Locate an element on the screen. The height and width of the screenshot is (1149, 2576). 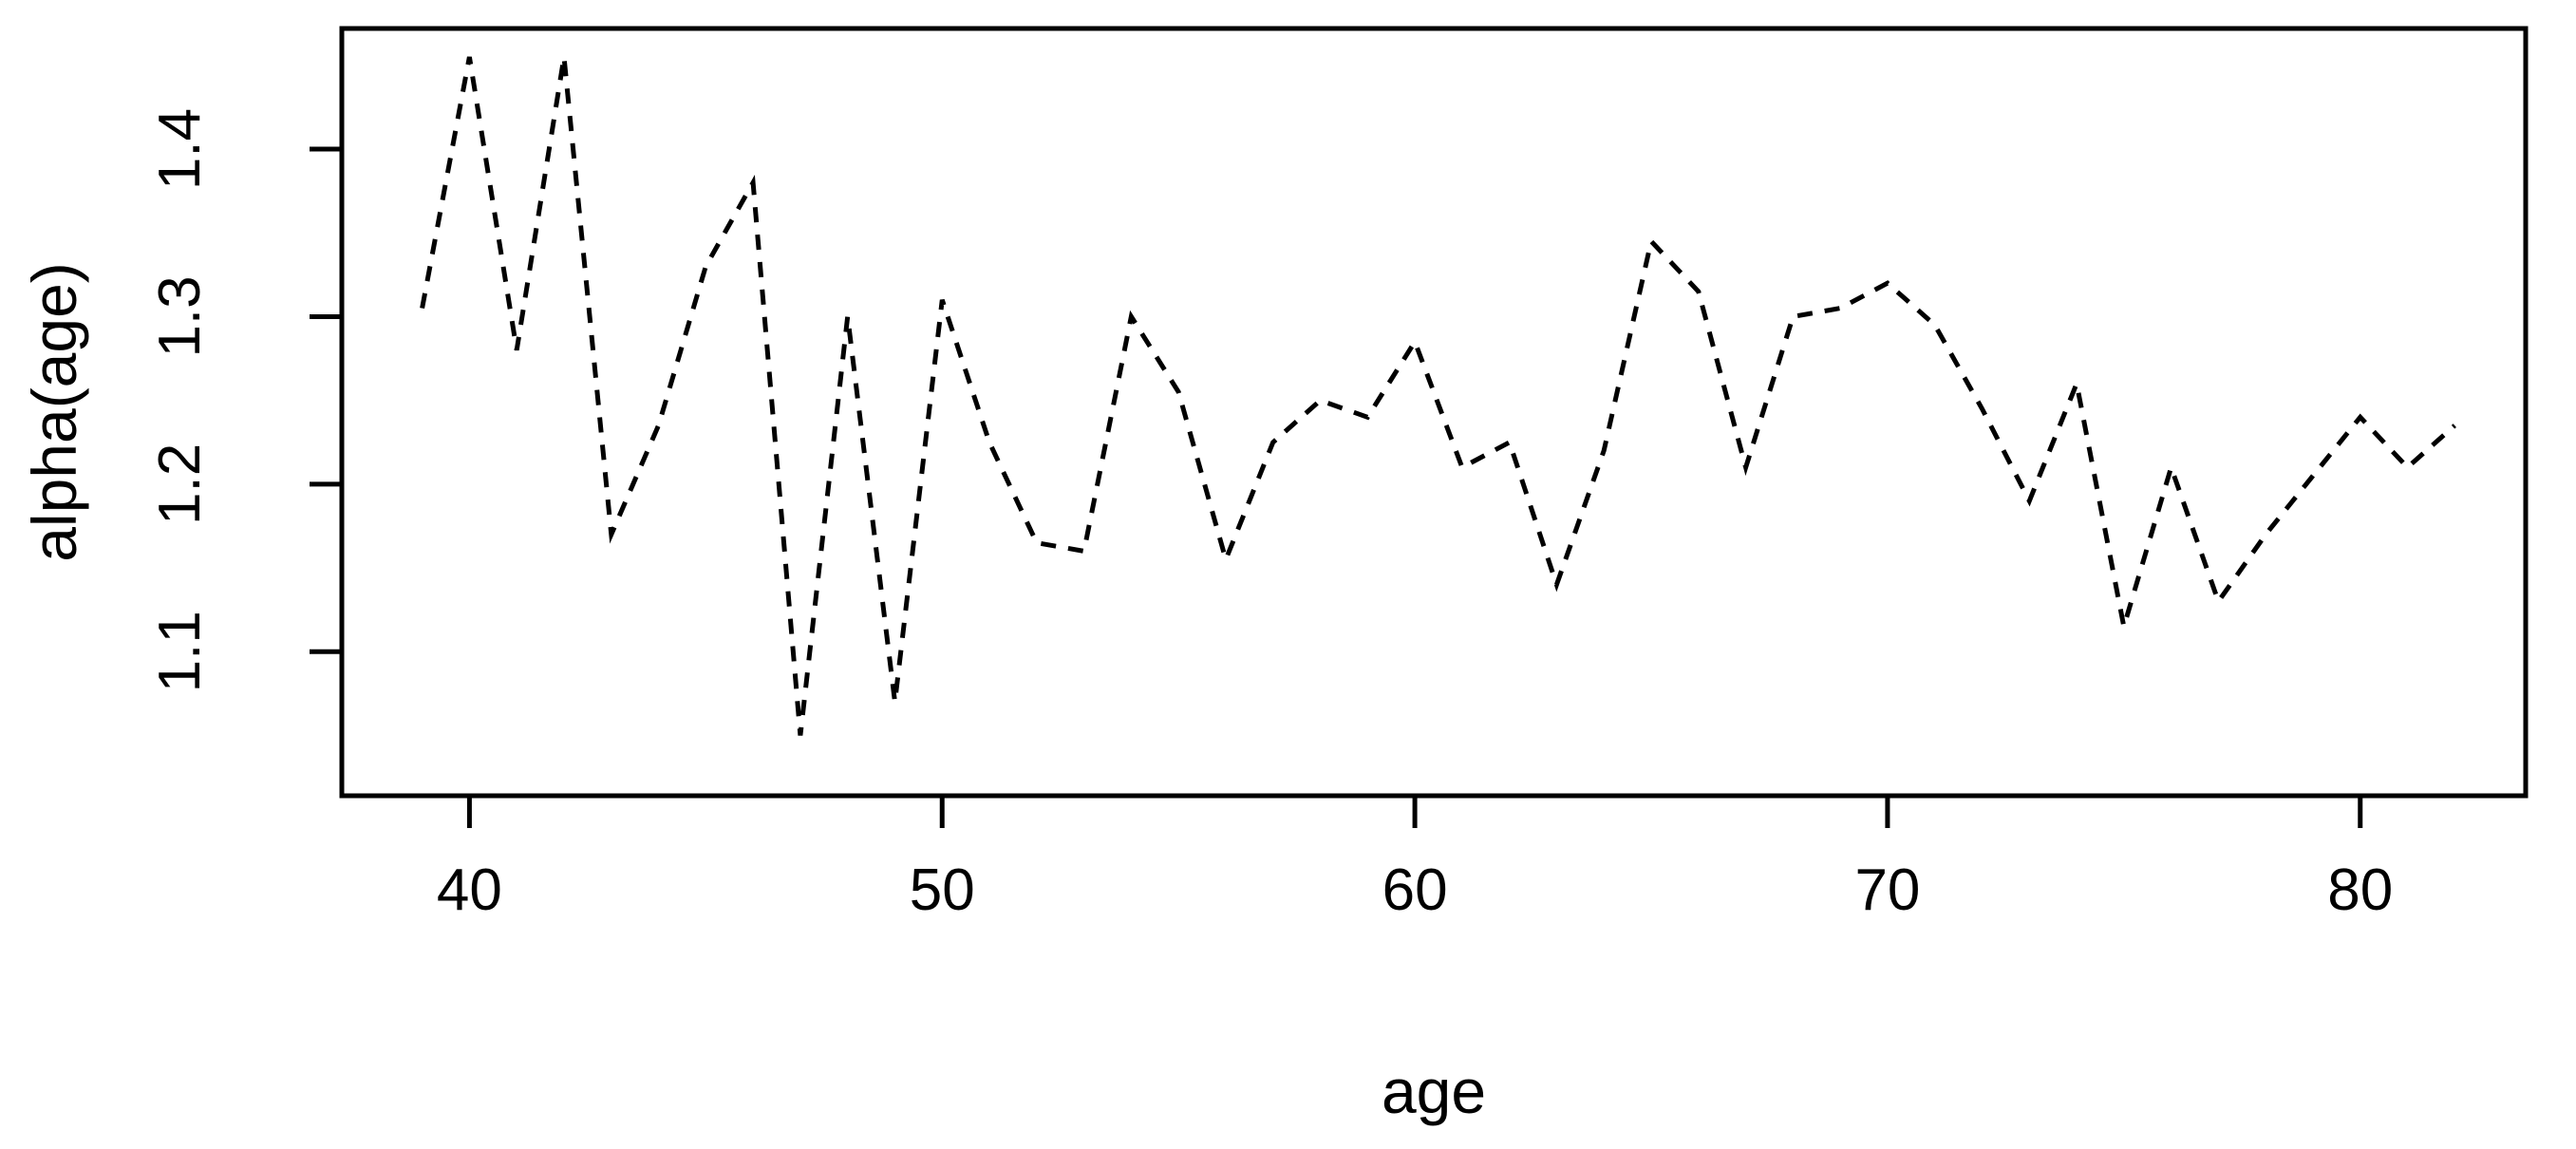
x-tick-label: 50 is located at coordinates (942, 890).